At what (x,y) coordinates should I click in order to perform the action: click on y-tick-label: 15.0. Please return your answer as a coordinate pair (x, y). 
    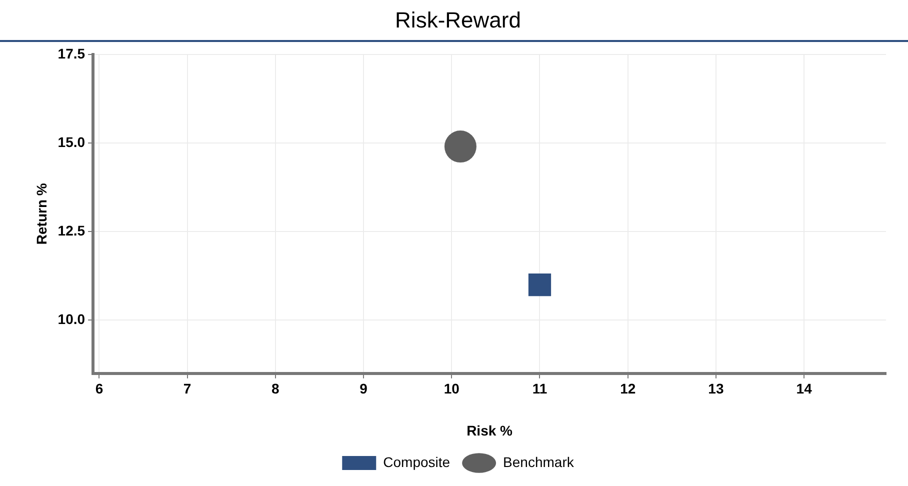
    Looking at the image, I should click on (72, 142).